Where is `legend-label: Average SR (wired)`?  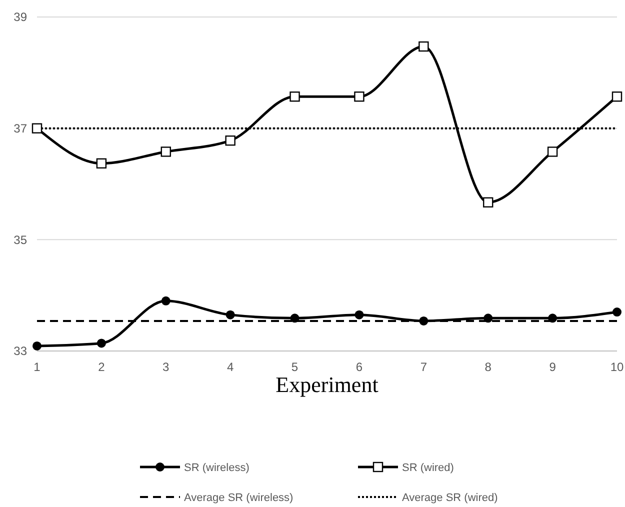 legend-label: Average SR (wired) is located at coordinates (450, 498).